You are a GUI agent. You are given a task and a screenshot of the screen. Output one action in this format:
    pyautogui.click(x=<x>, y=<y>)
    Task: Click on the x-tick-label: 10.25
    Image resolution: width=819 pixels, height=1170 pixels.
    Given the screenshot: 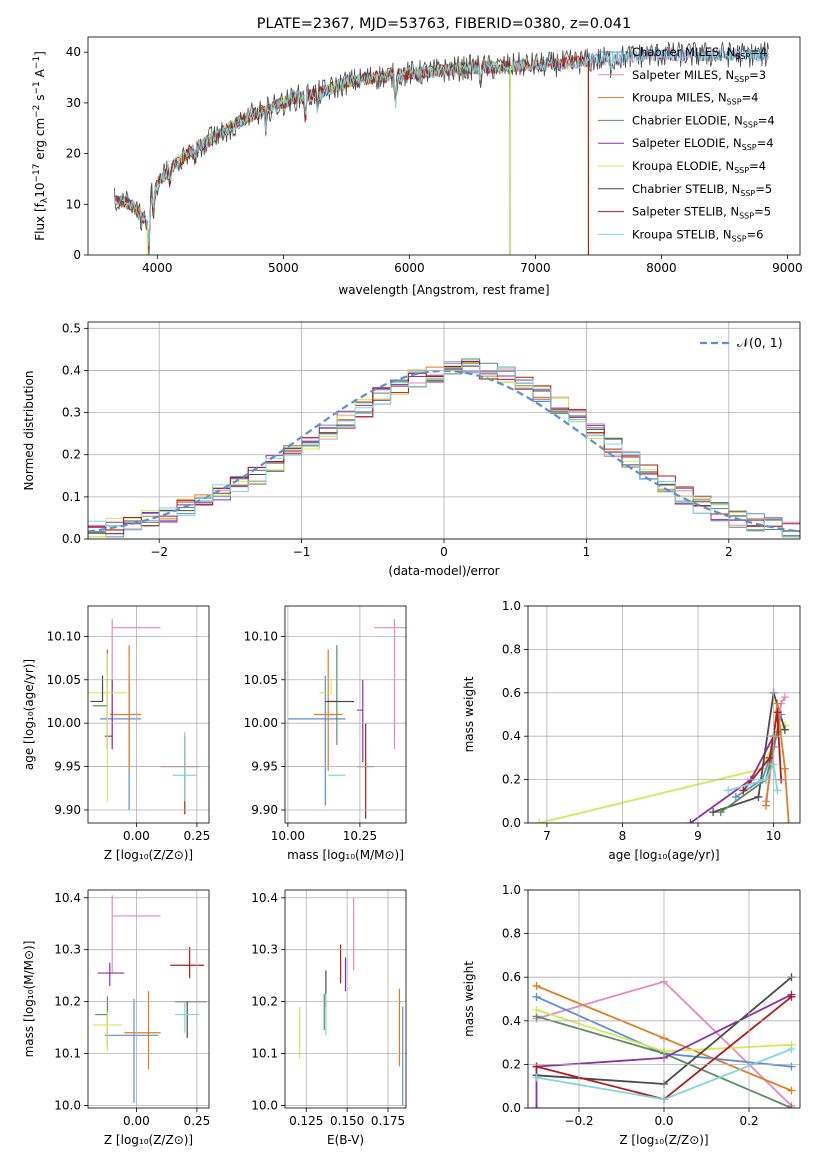 What is the action you would take?
    pyautogui.click(x=360, y=836)
    